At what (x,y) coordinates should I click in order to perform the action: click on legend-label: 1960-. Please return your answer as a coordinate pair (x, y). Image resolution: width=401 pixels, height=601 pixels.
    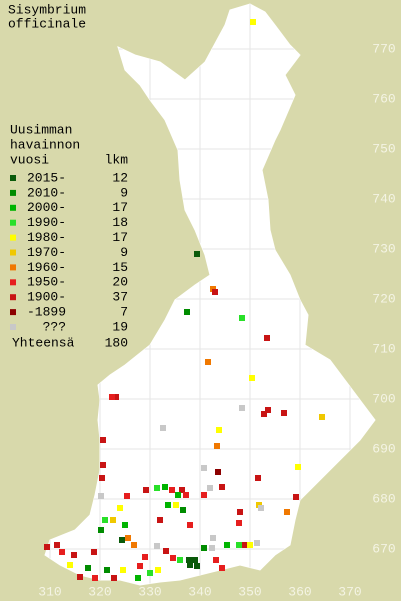
    Looking at the image, I should click on (46, 267).